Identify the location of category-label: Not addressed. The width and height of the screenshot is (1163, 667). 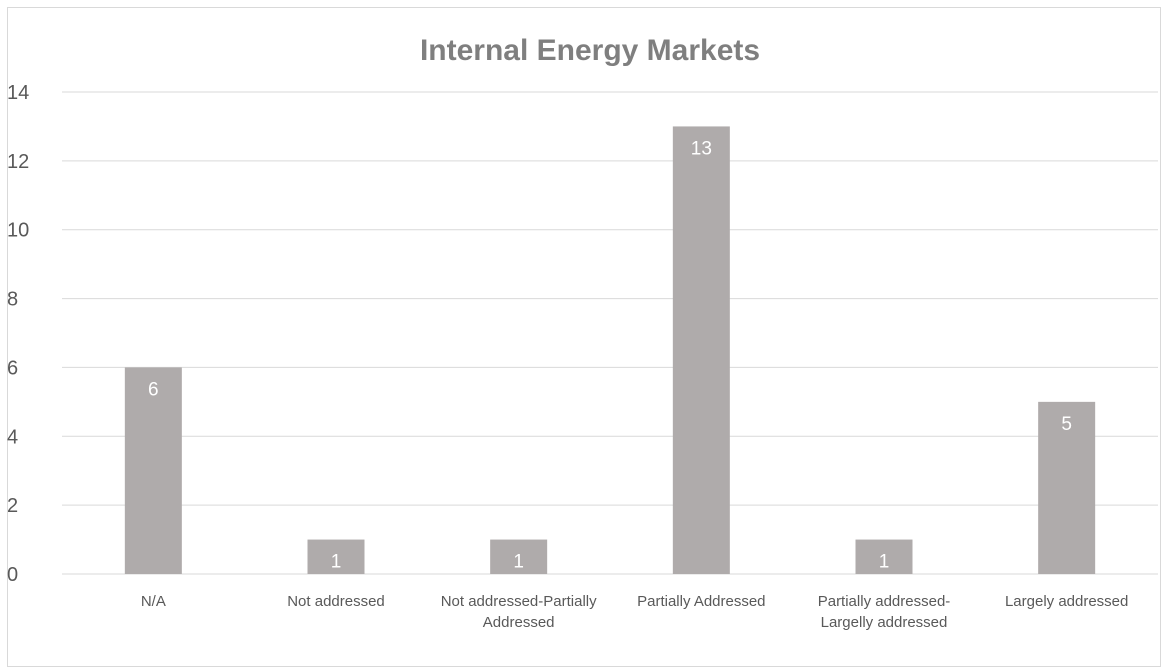
(336, 601).